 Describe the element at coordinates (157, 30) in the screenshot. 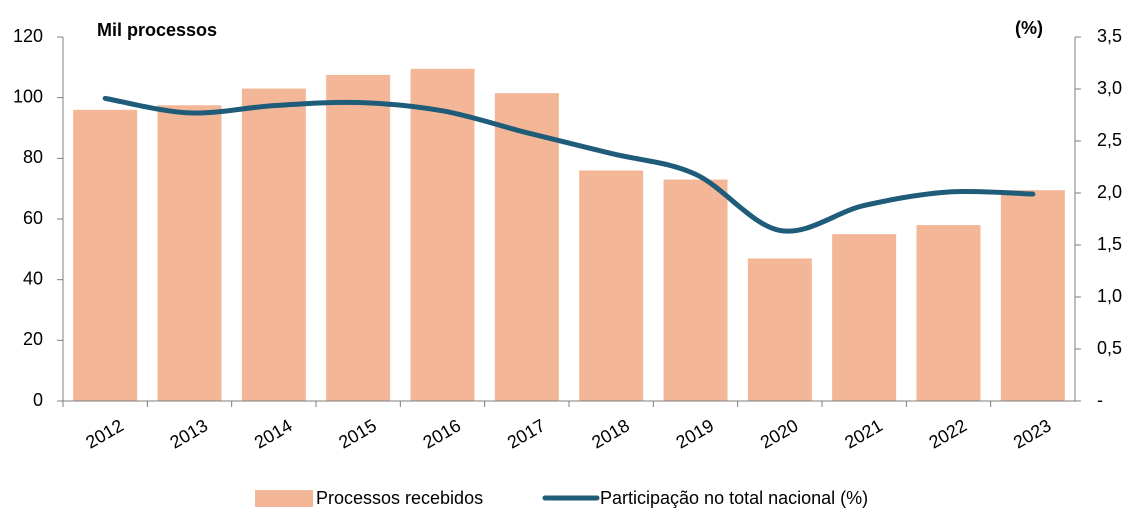

I see `chart-title: Mil processos` at that location.